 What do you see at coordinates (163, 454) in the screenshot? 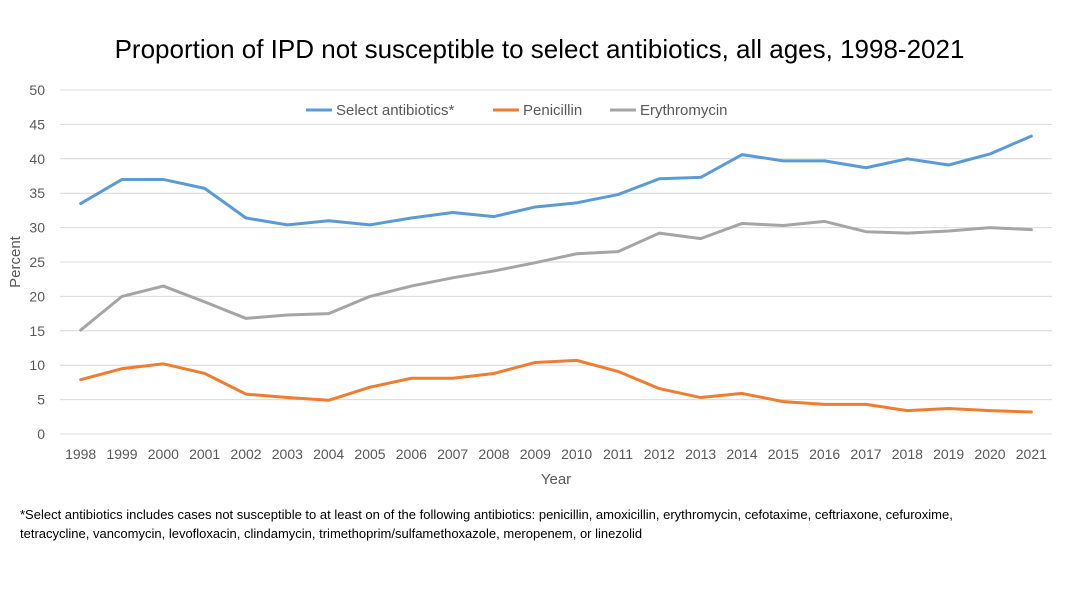
I see `x-tick-label: 2000` at bounding box center [163, 454].